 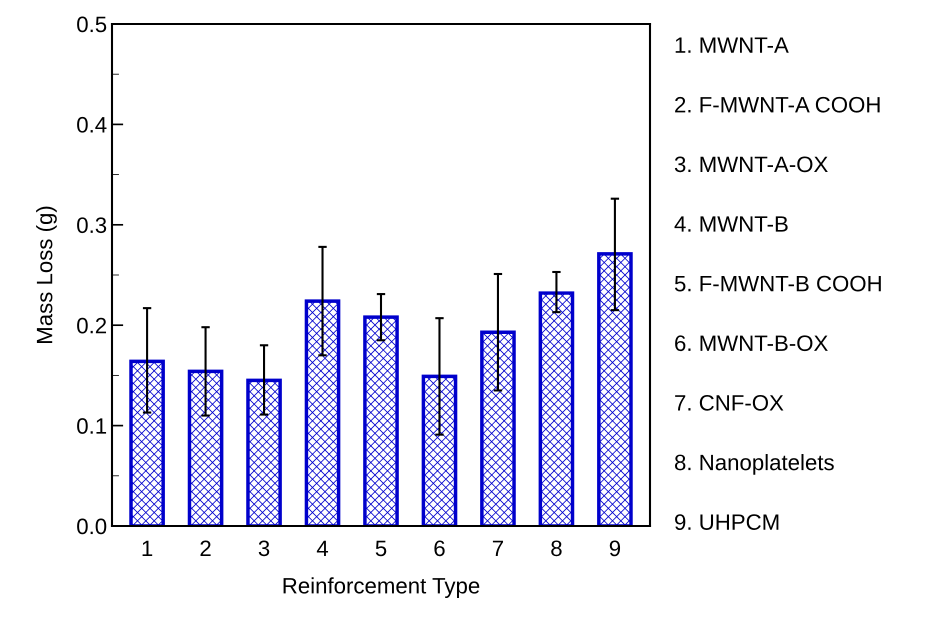 I want to click on y-tick-label: 0.4, so click(x=91, y=124).